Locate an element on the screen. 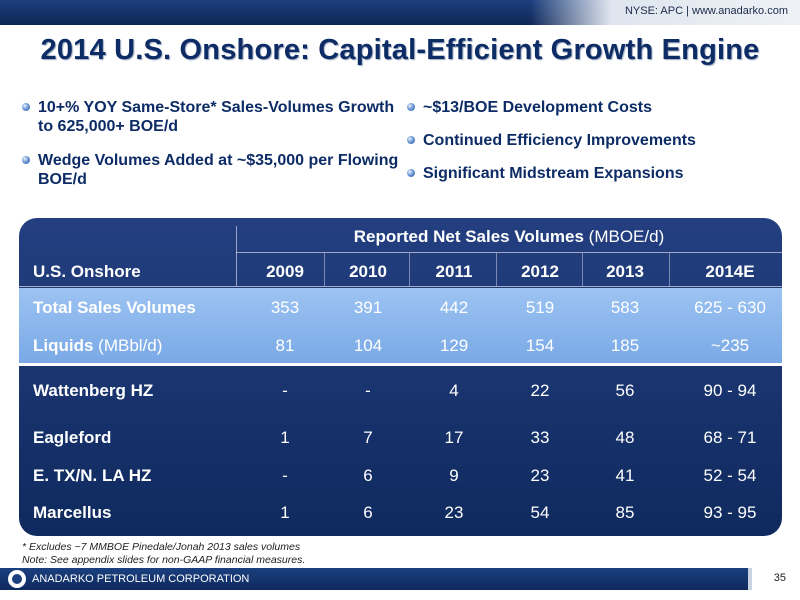 This screenshot has height=600, width=800. caption-rule is located at coordinates (509, 252).